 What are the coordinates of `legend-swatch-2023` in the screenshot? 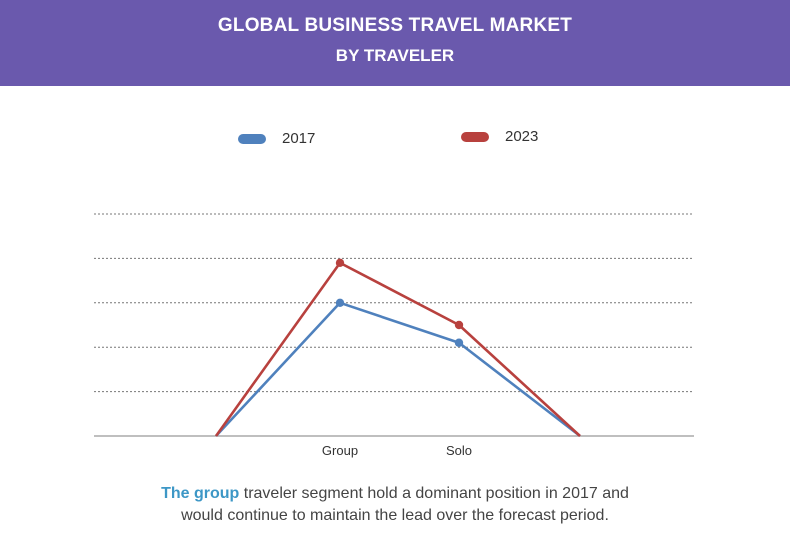 It's located at (475, 136).